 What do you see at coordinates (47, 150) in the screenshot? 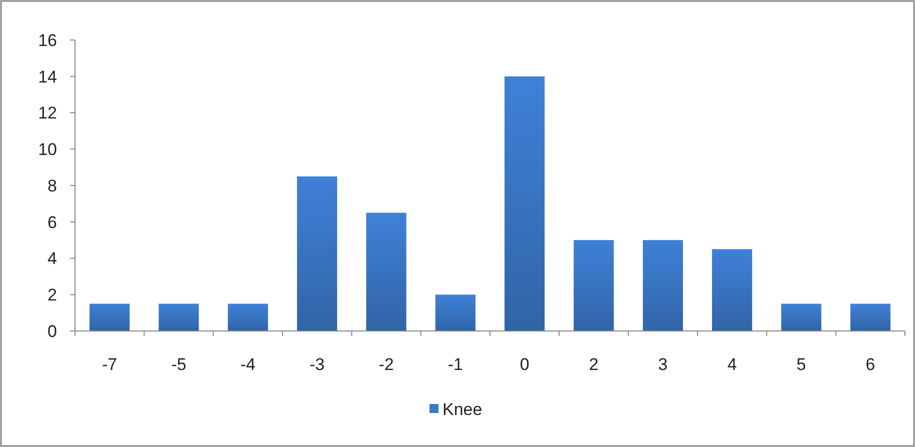
I see `y-tick-label: 10` at bounding box center [47, 150].